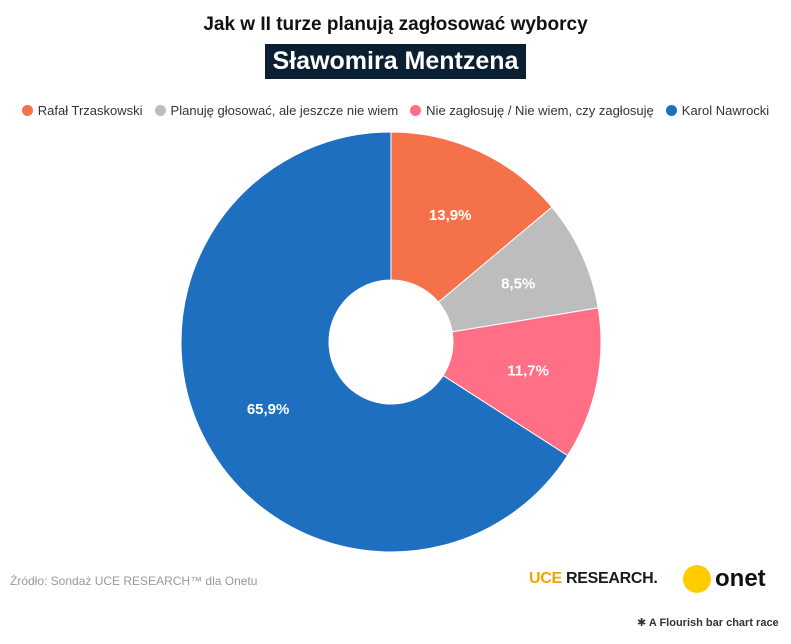 Image resolution: width=791 pixels, height=644 pixels. Describe the element at coordinates (450, 215) in the screenshot. I see `slice-value-label: 13,9%` at that location.